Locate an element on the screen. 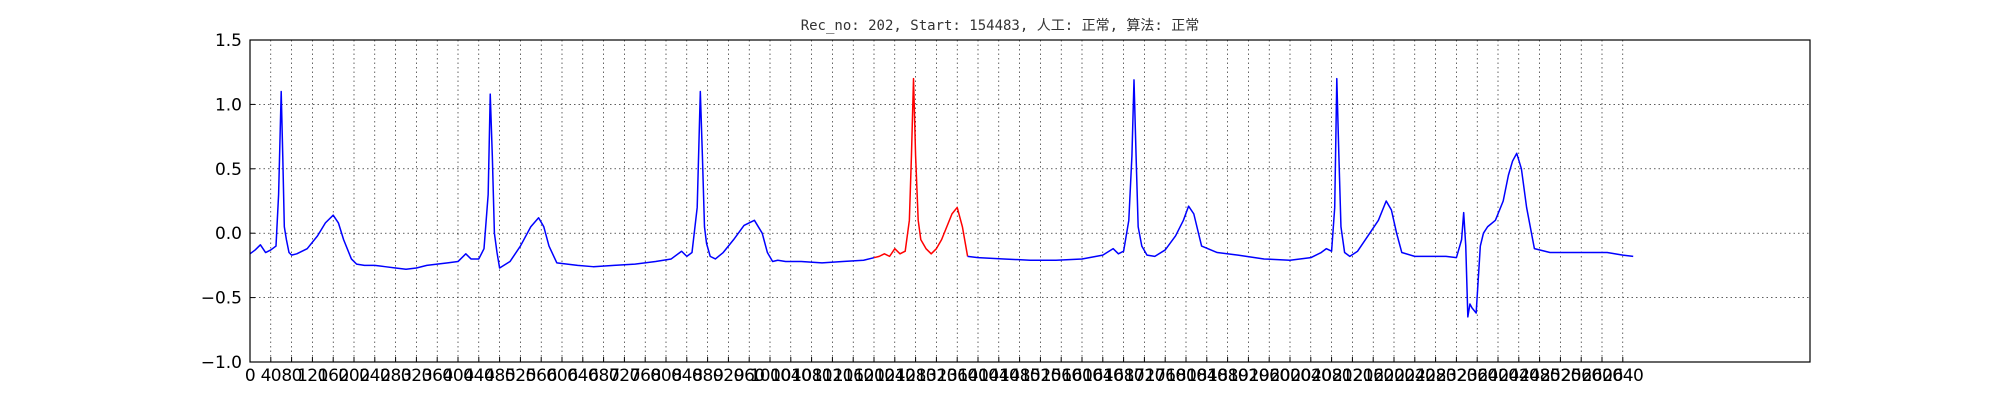 This screenshot has width=2000, height=405. x-tick-label: 240 is located at coordinates (374, 376).